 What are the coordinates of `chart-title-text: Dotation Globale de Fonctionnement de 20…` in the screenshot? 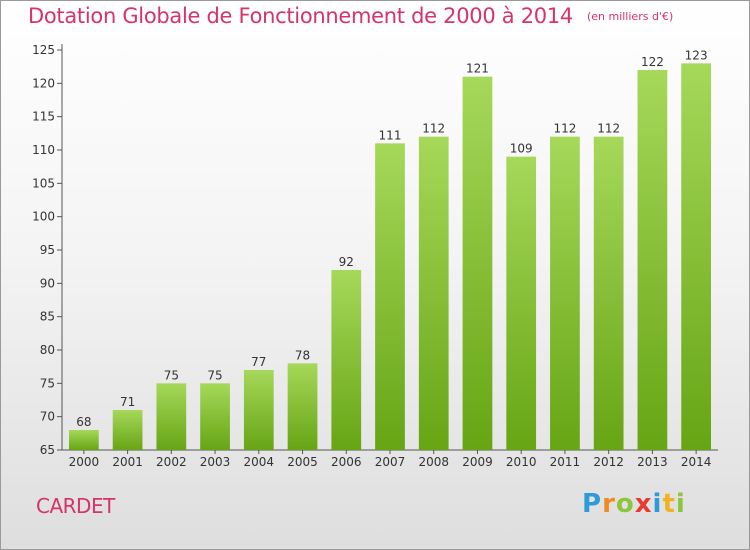 It's located at (300, 16).